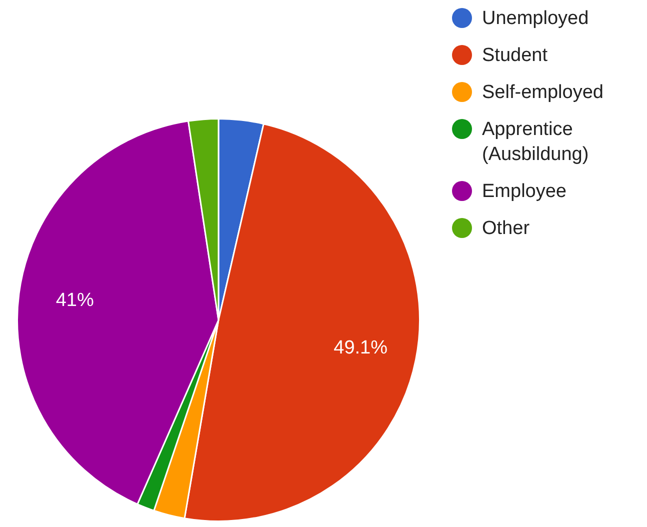 The image size is (647, 527). What do you see at coordinates (536, 142) in the screenshot?
I see `legend-label: Apprentice (Ausbildung)` at bounding box center [536, 142].